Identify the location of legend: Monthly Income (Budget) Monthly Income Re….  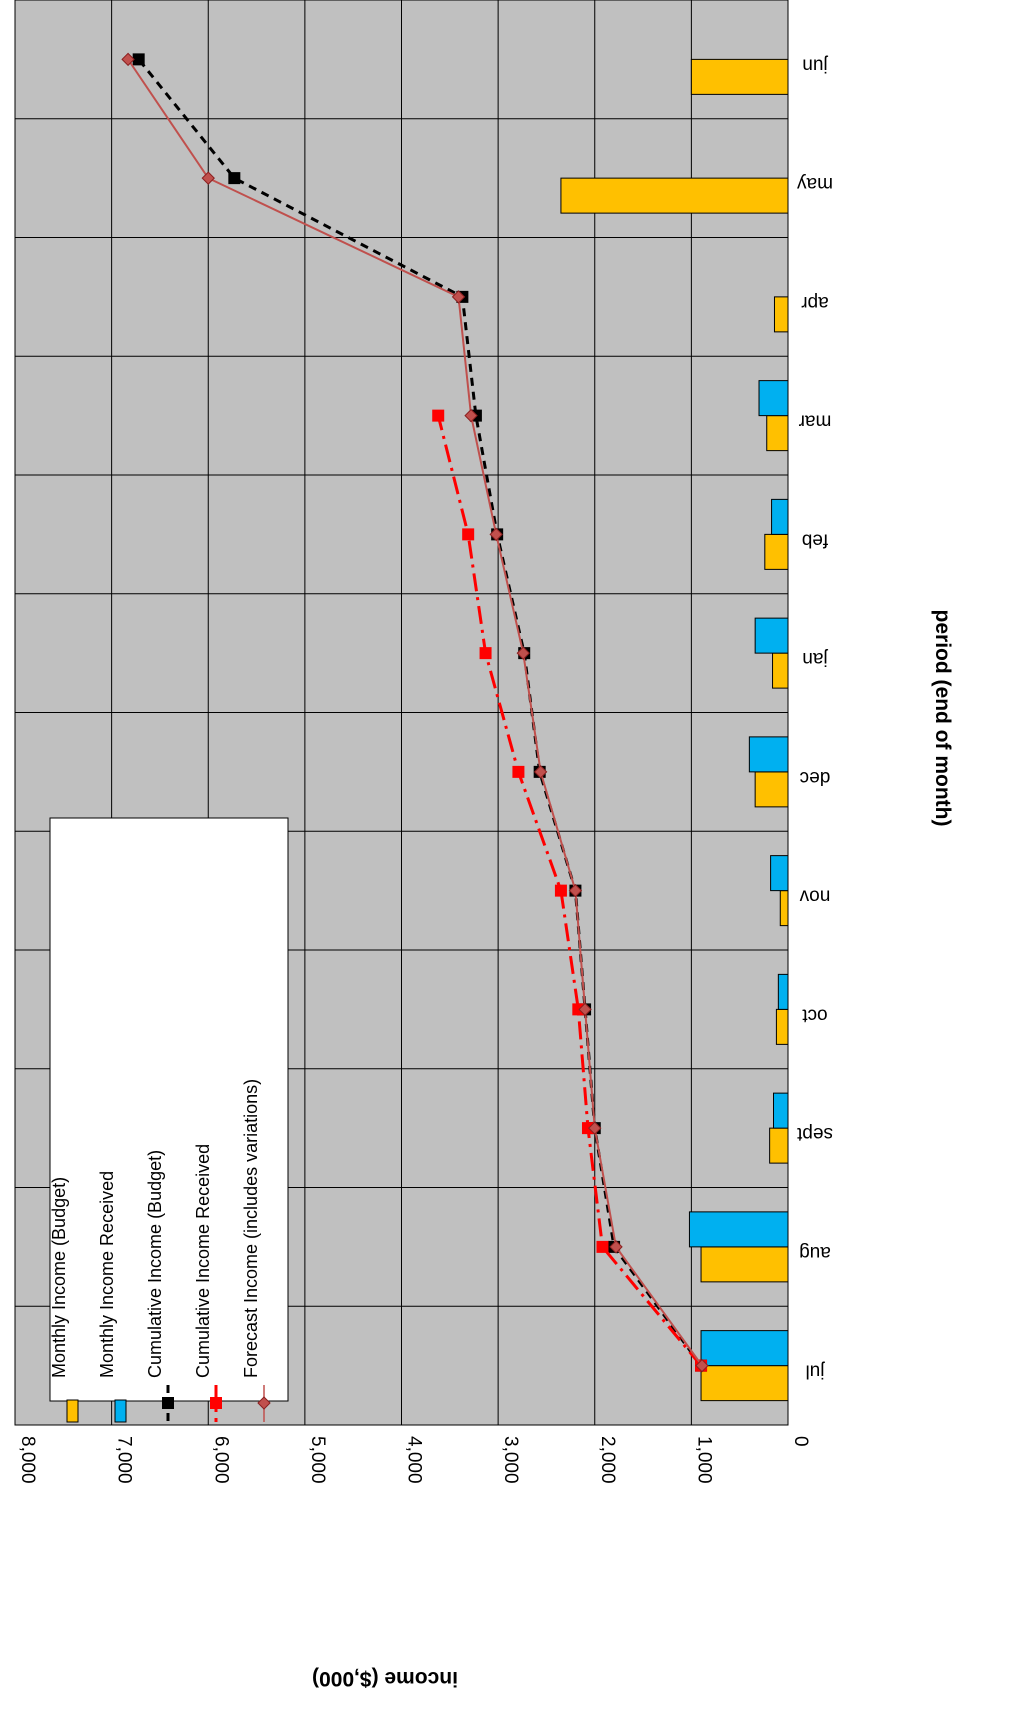
(169, 1120).